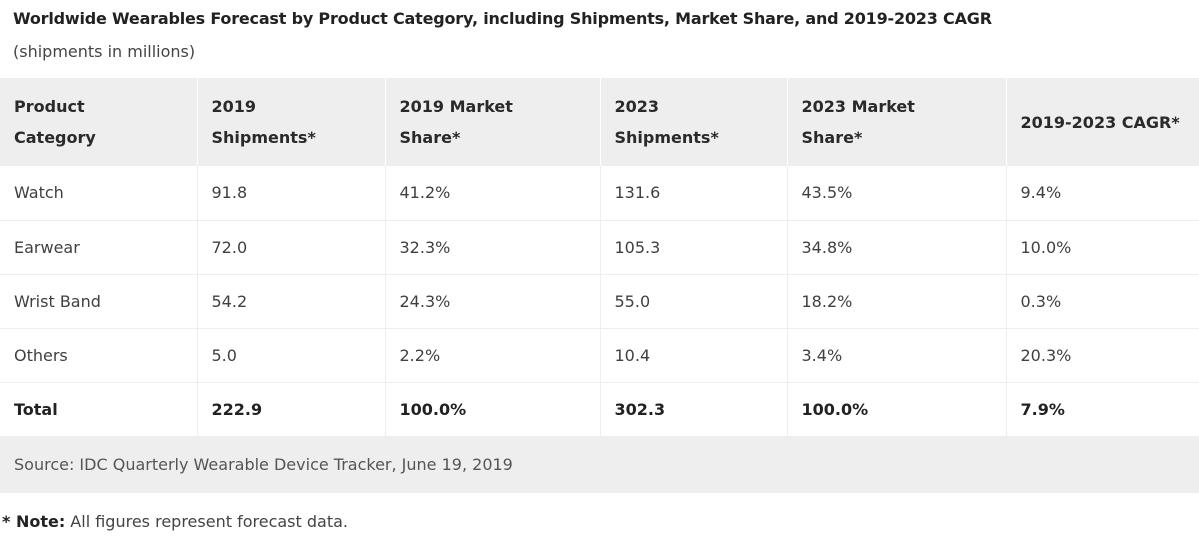 The image size is (1199, 537). Describe the element at coordinates (896, 409) in the screenshot. I see `cell-total-2023-share: 100.0%` at that location.